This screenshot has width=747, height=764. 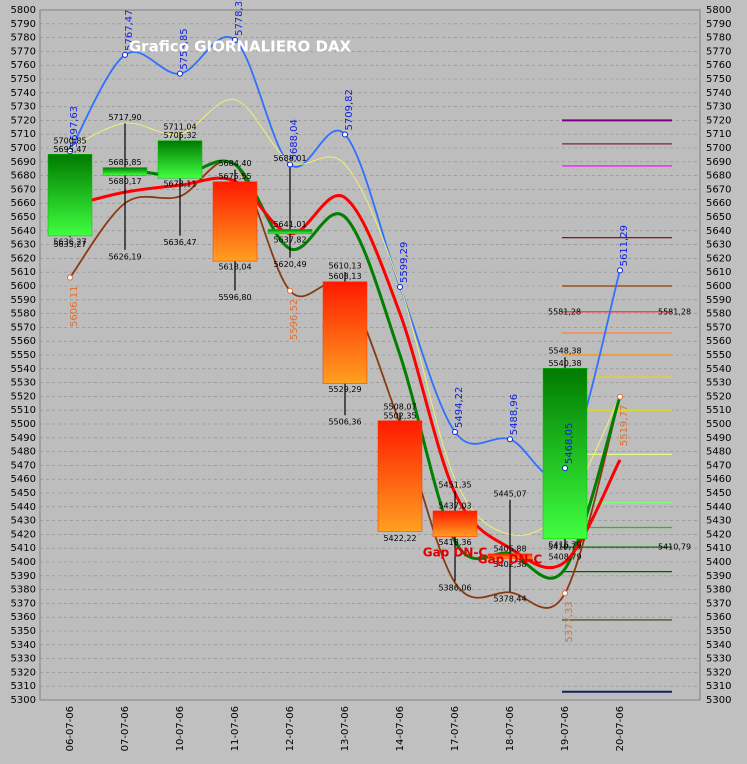 What do you see at coordinates (23, 10) in the screenshot?
I see `y-tick-label: 5800` at bounding box center [23, 10].